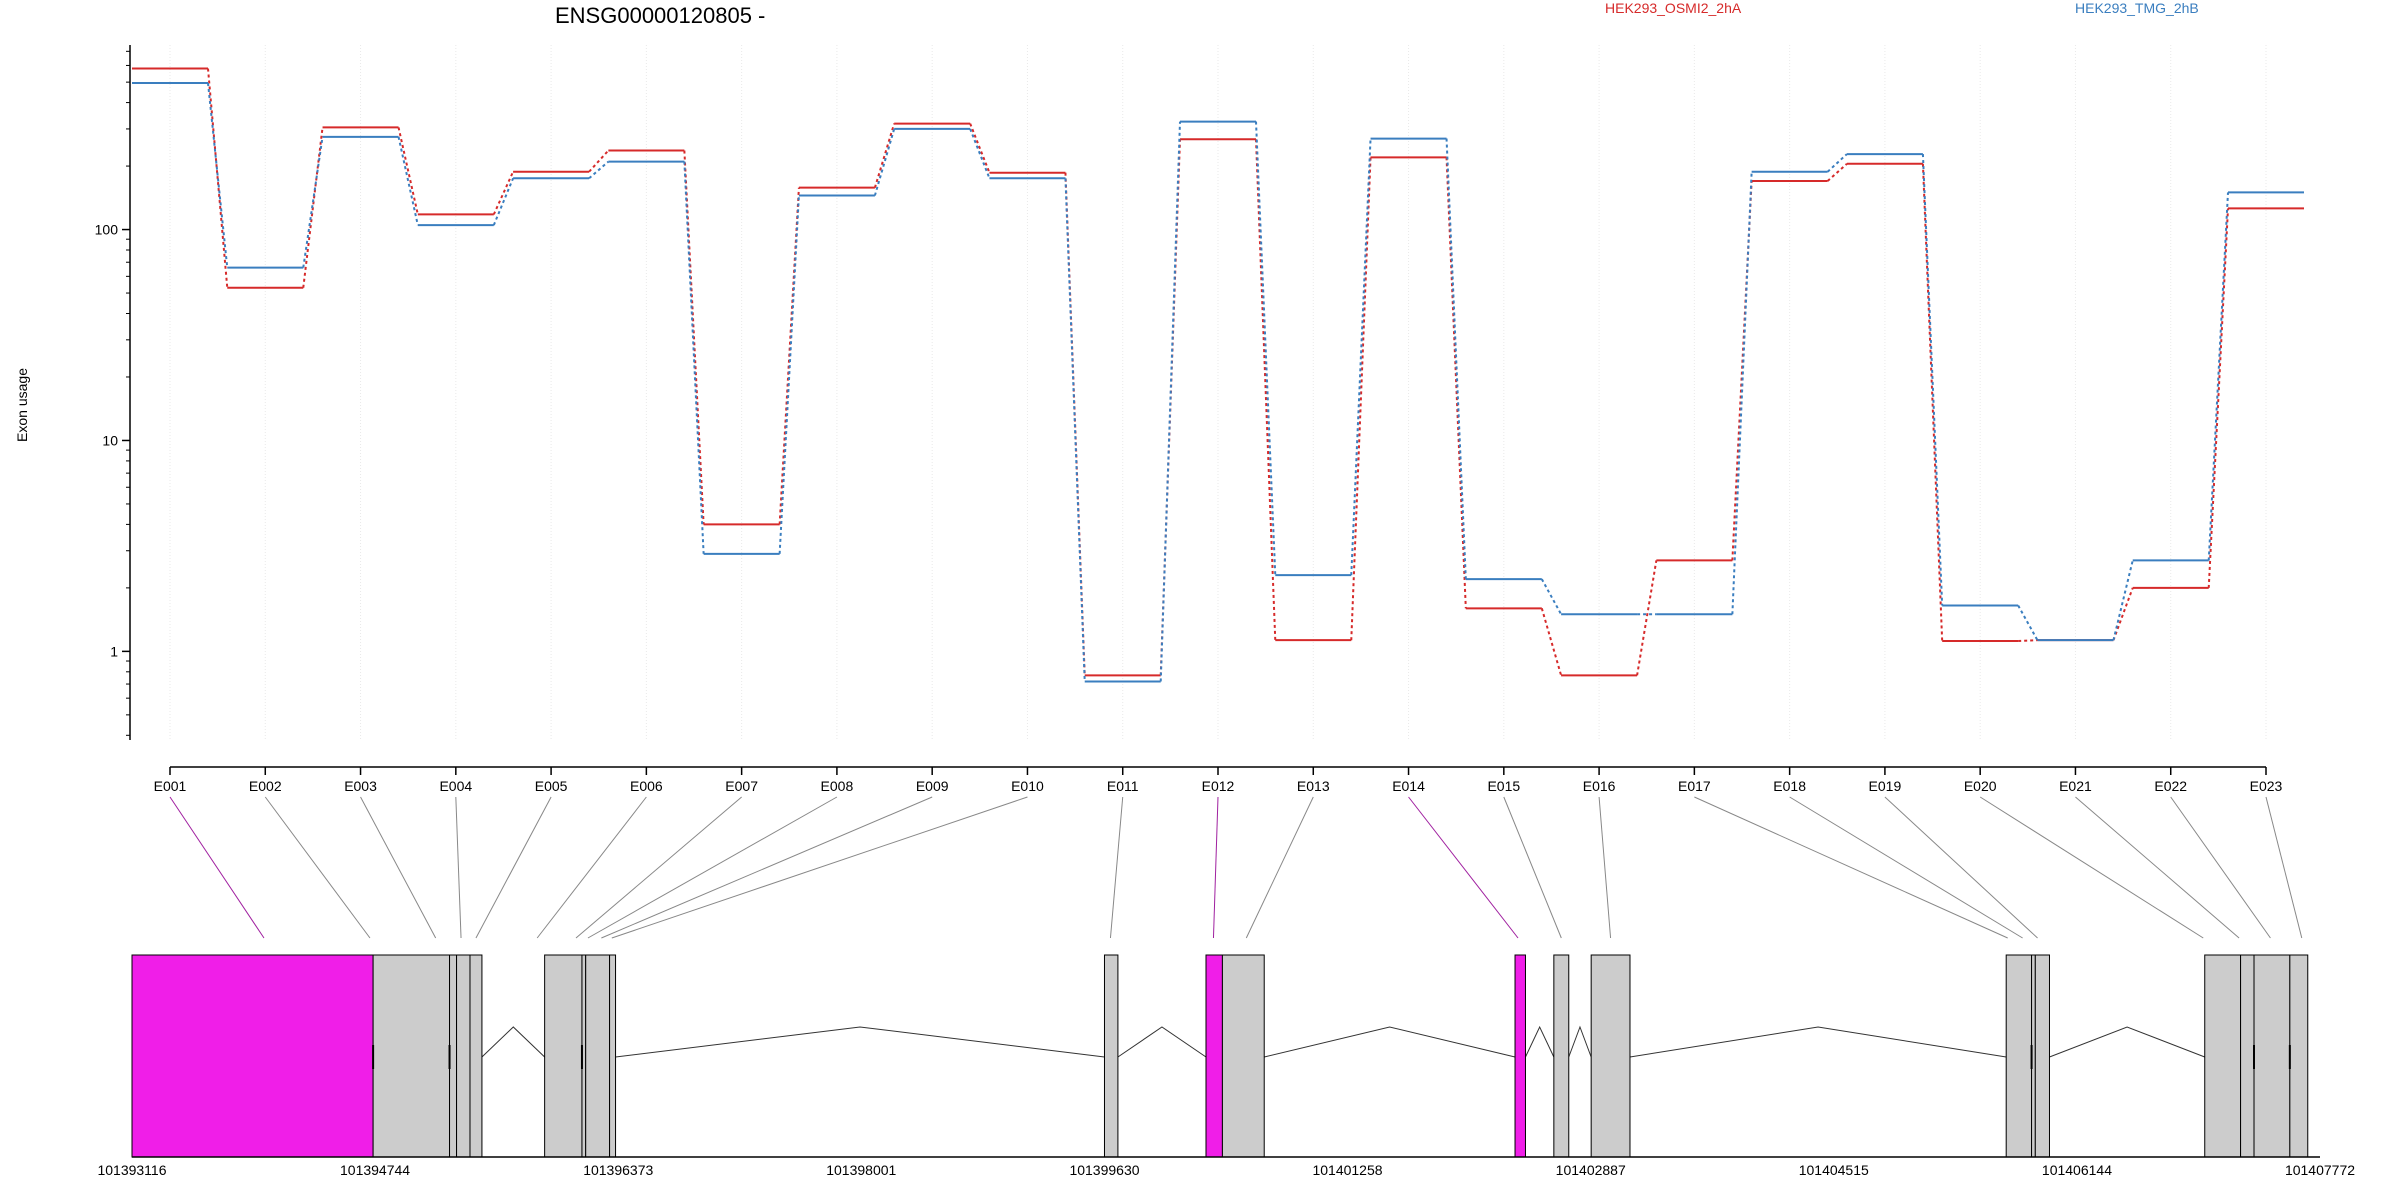 The height and width of the screenshot is (1200, 2400). I want to click on x-tick-label: E010, so click(1027, 786).